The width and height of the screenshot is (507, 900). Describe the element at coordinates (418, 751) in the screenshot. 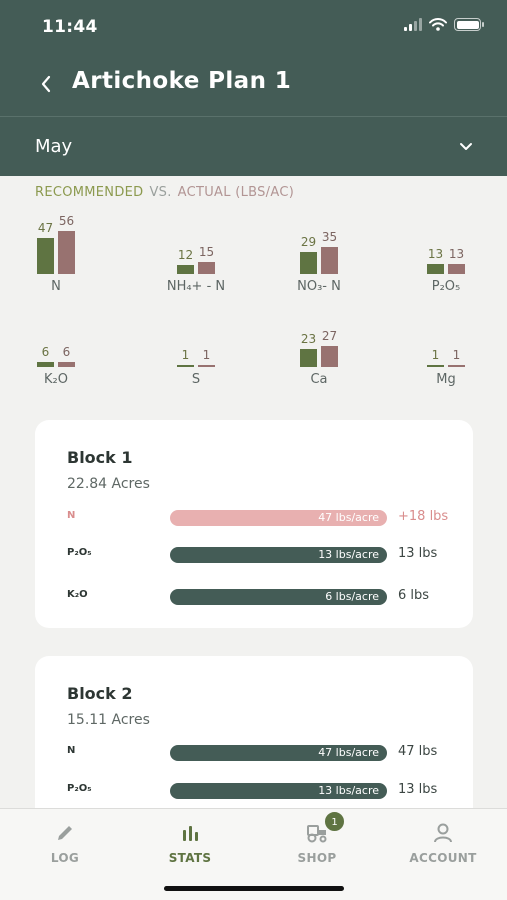

I see `row-amount: 47 lbs` at that location.